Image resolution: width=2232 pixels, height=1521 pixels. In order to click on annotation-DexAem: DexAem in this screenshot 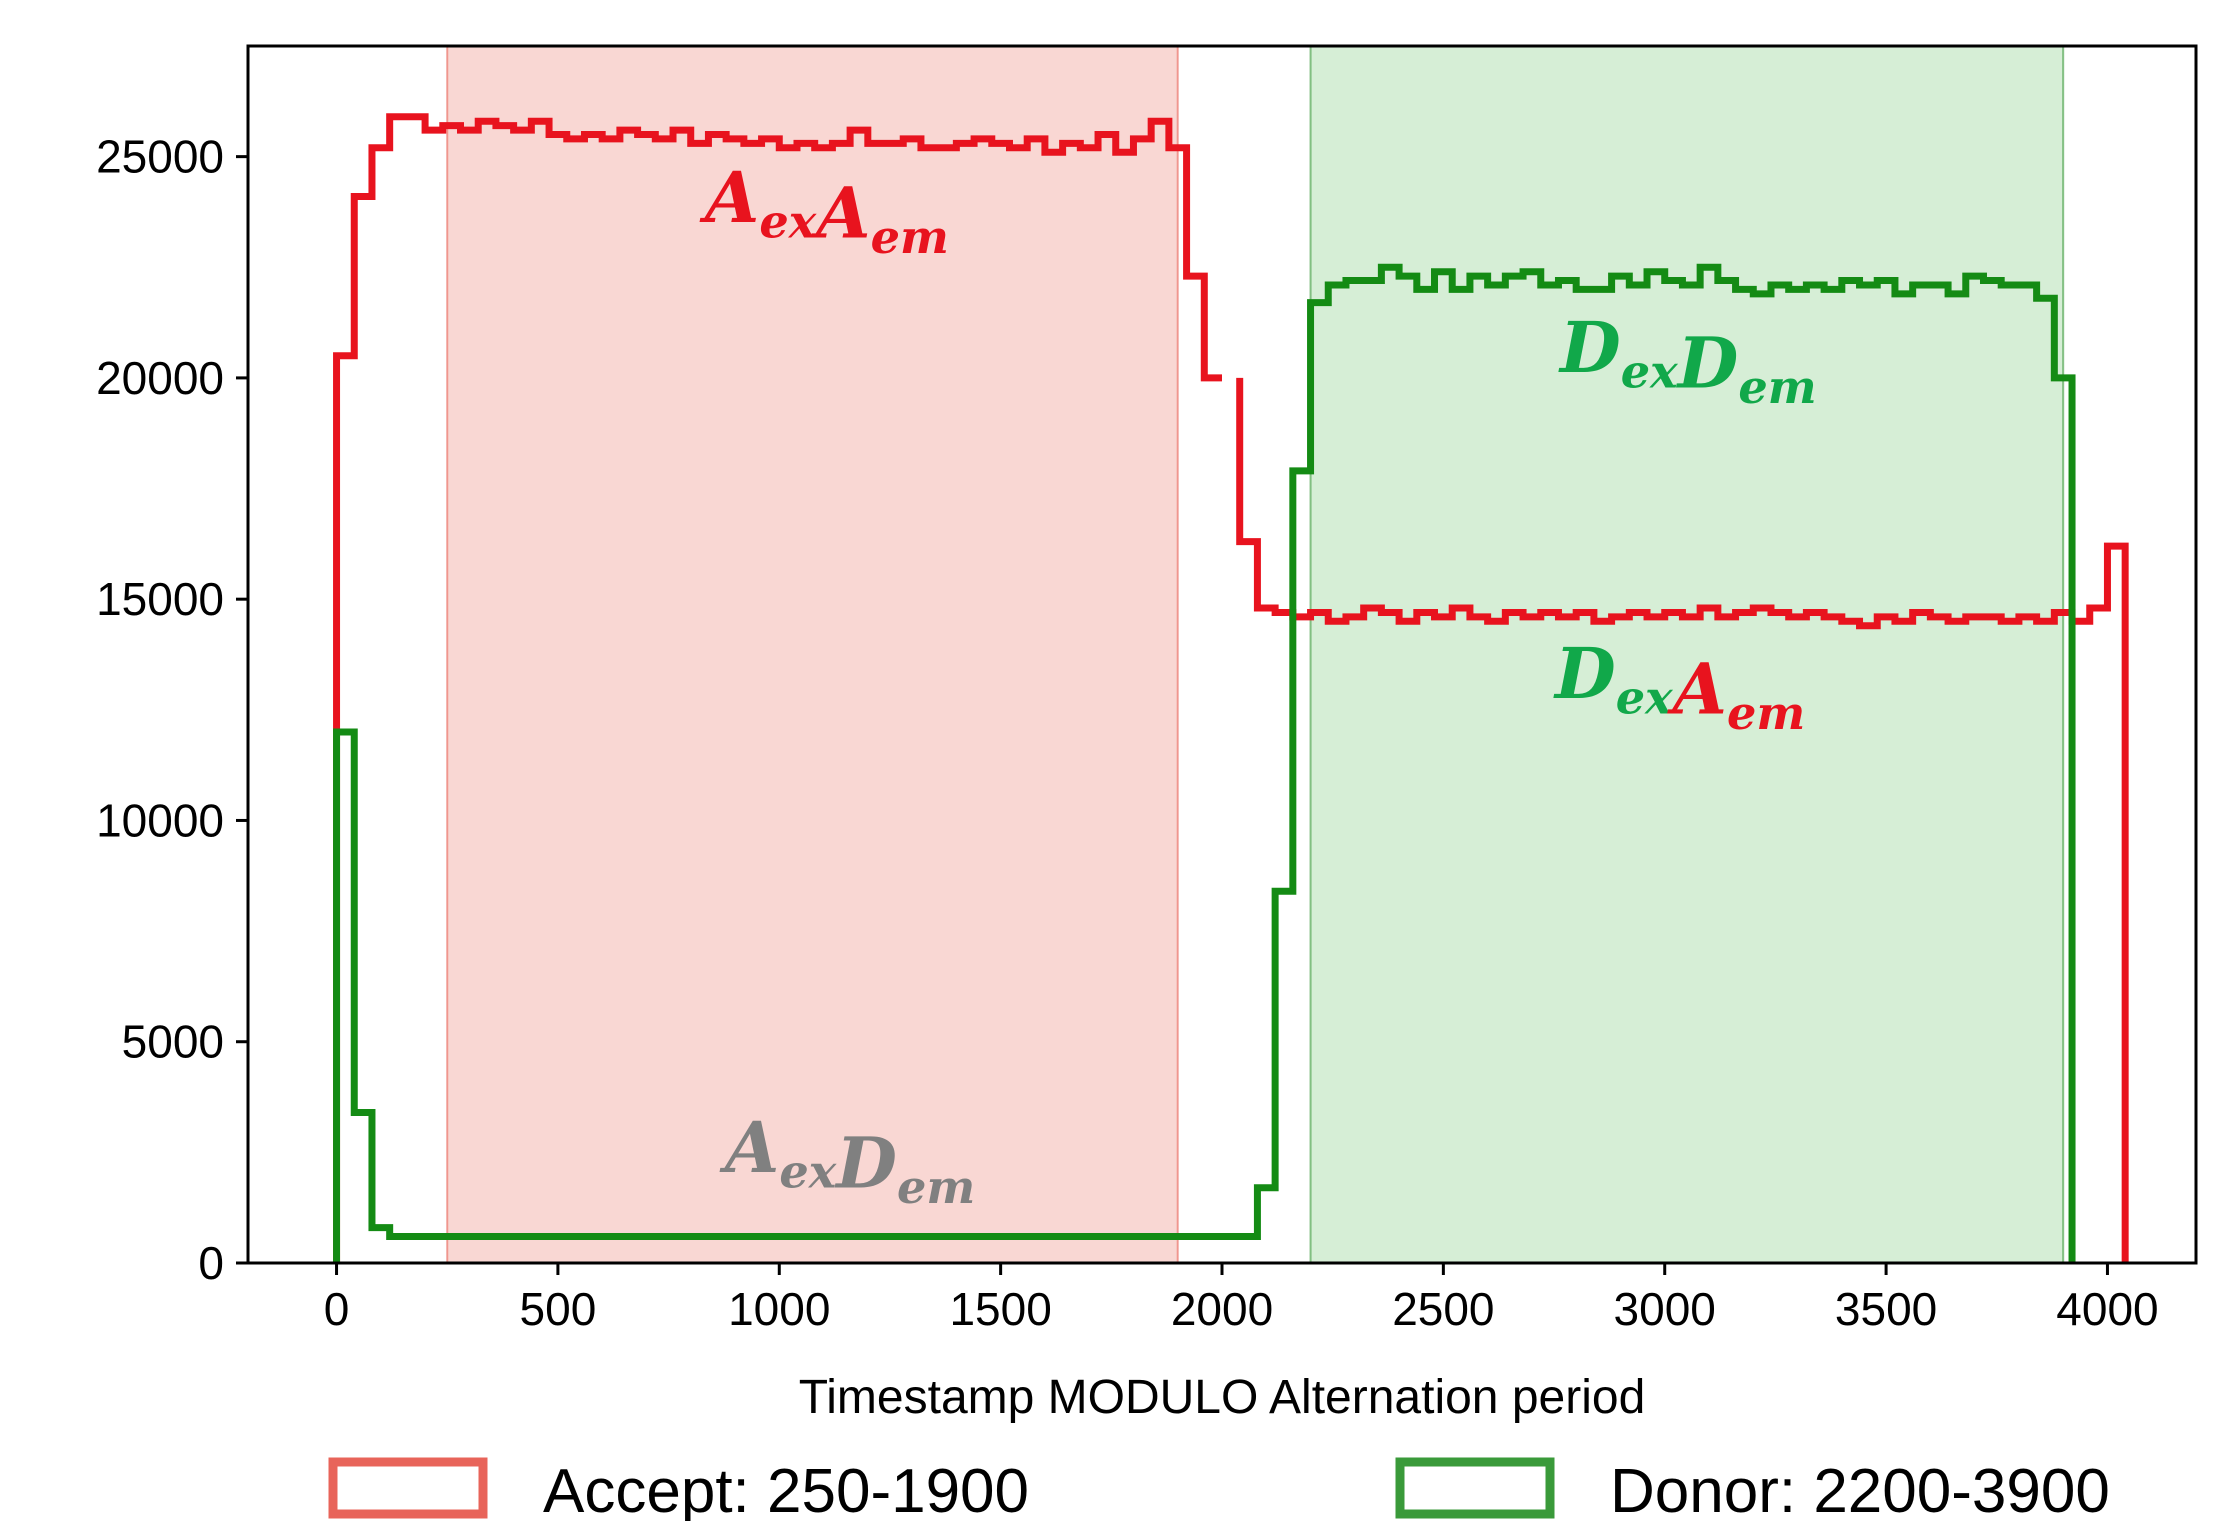, I will do `click(1679, 686)`.